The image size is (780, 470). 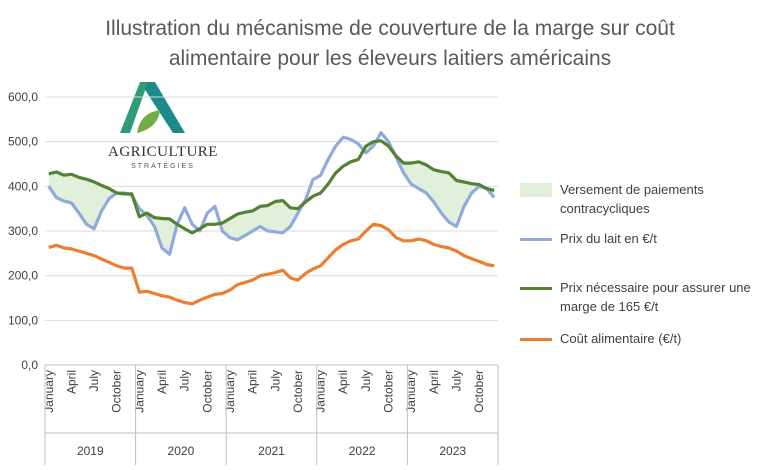 I want to click on year-label: 2021, so click(x=271, y=451).